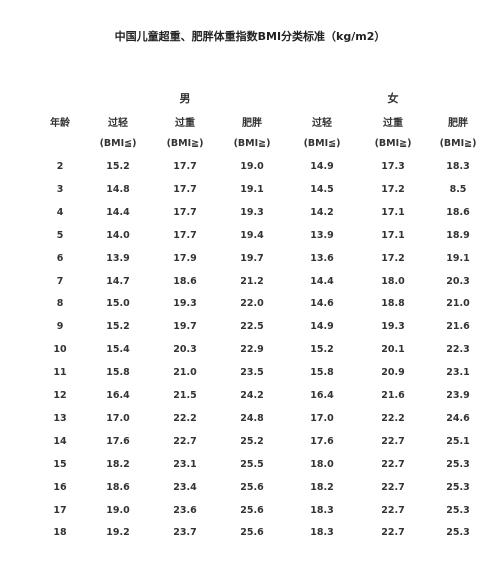 Image resolution: width=500 pixels, height=563 pixels. Describe the element at coordinates (185, 258) in the screenshot. I see `bmi-value-cell: 17.9` at that location.